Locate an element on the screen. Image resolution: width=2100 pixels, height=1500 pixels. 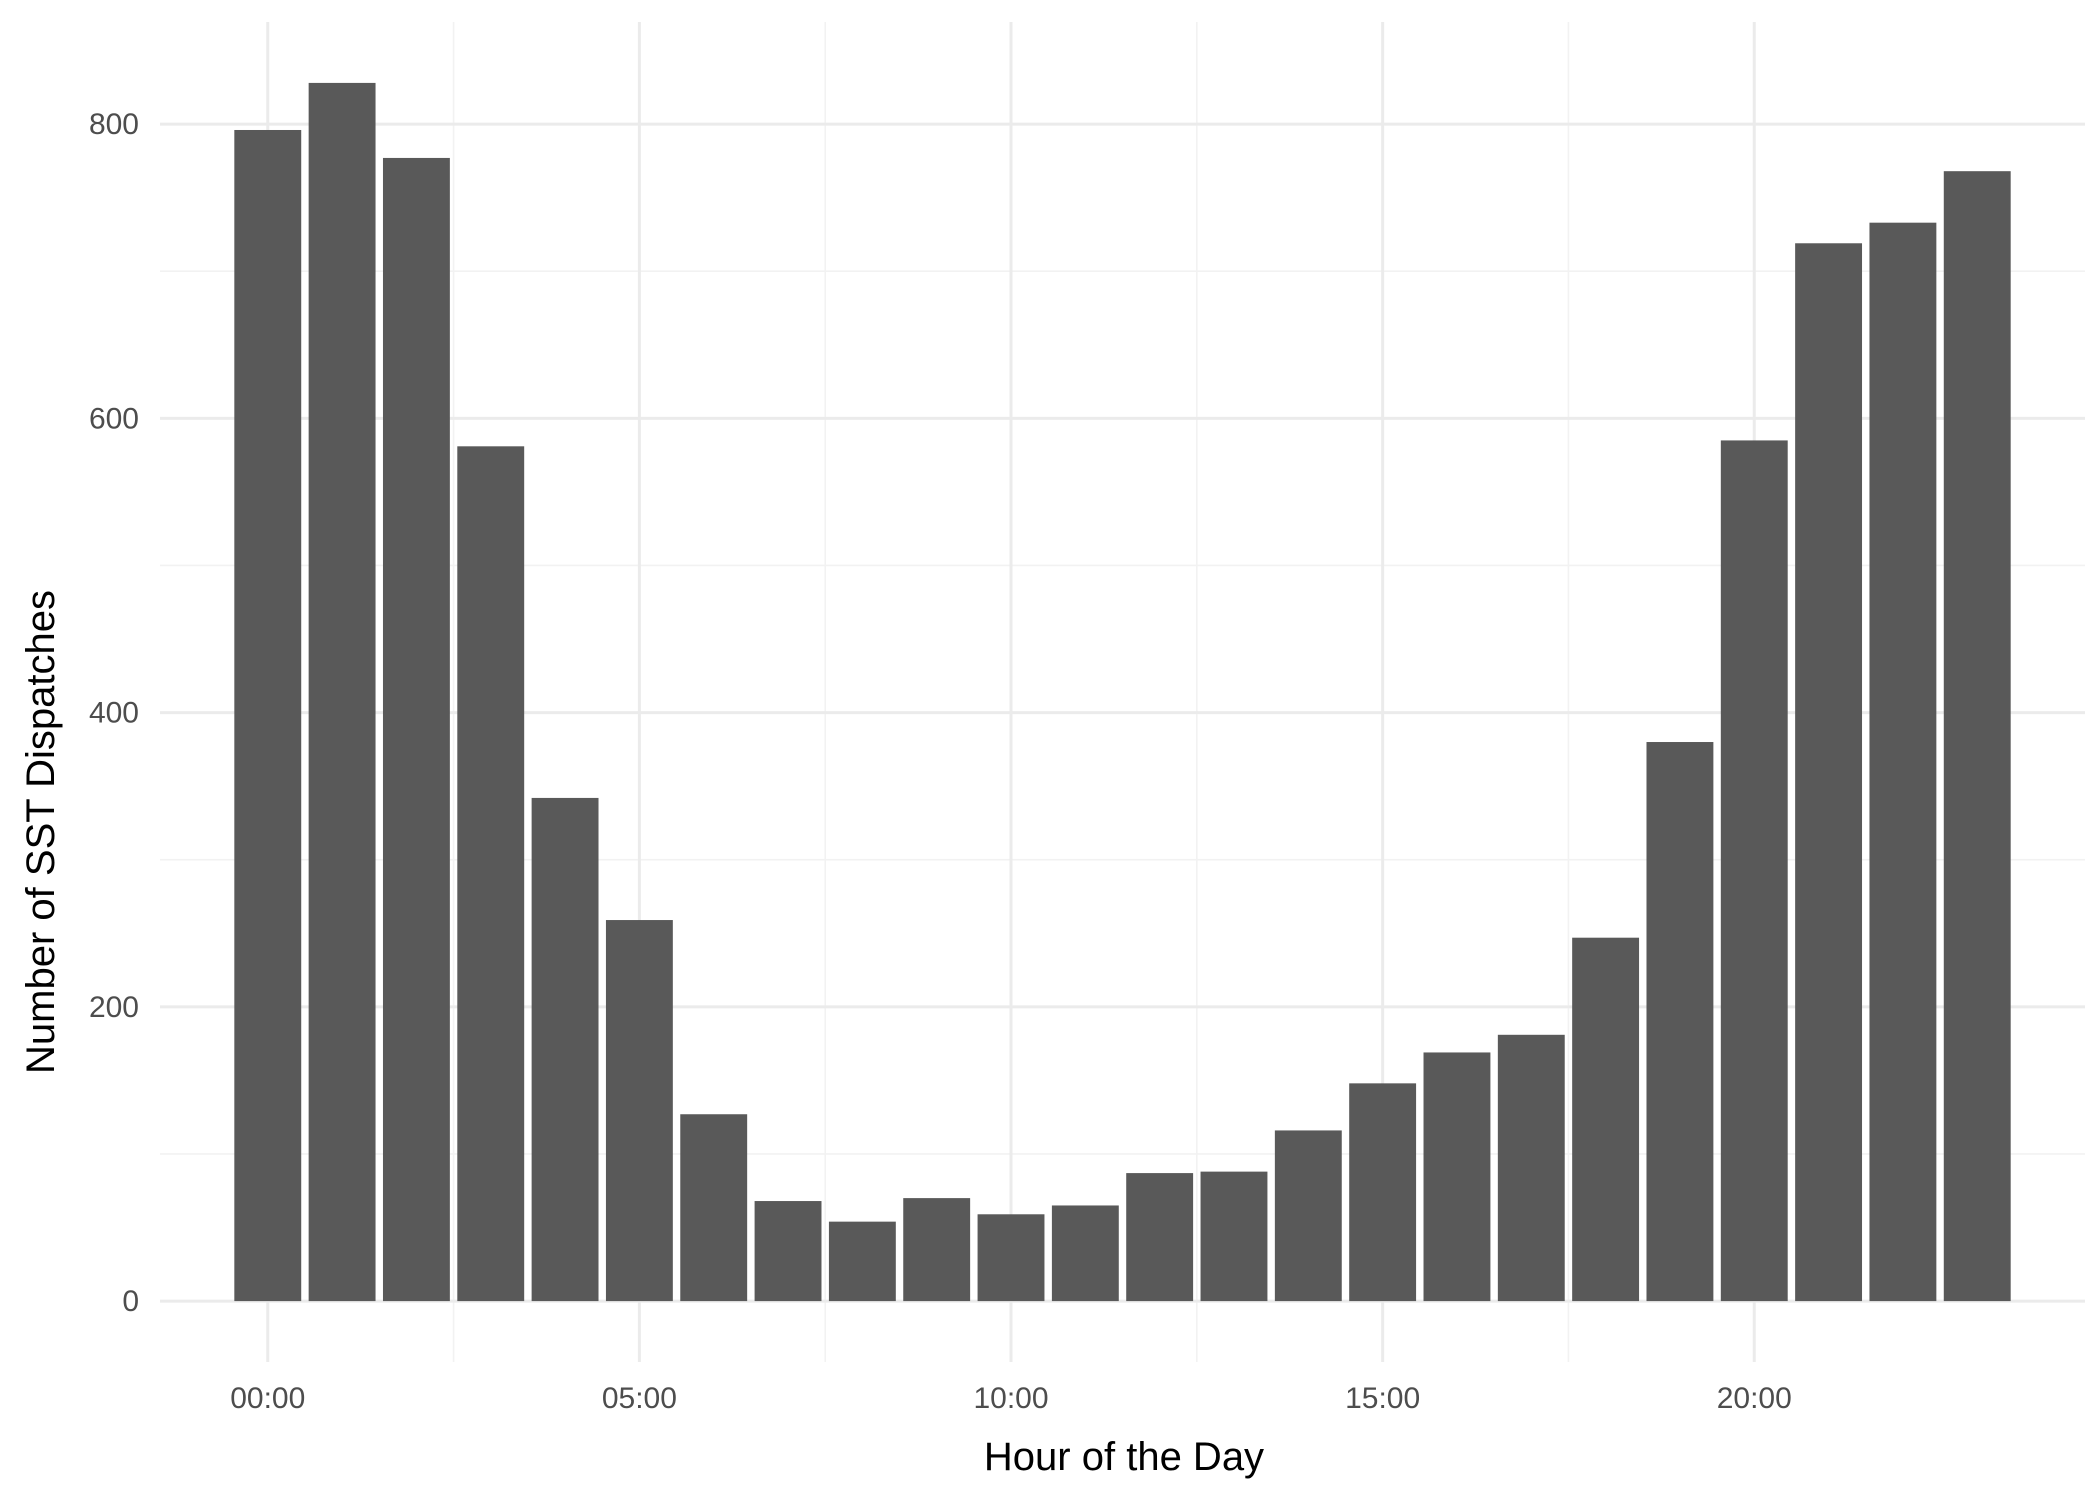
x-tick-label: 10:00 is located at coordinates (1010, 1398).